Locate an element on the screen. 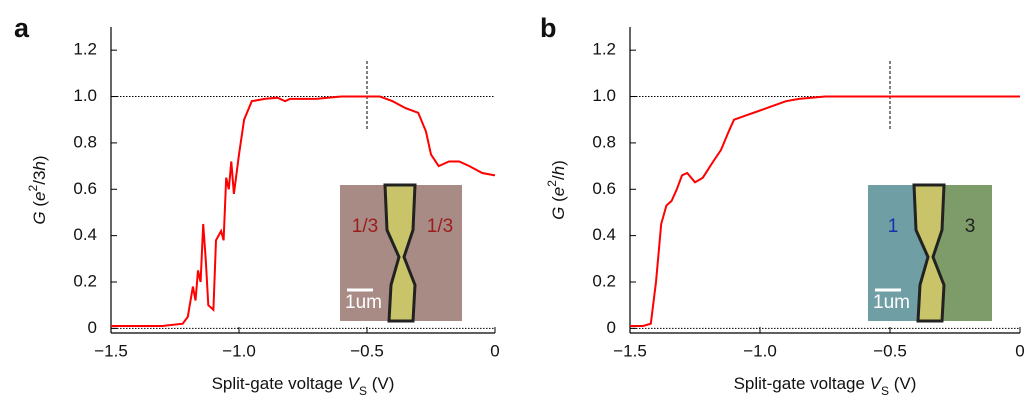 The height and width of the screenshot is (403, 1030). panel-label: a is located at coordinates (22, 28).